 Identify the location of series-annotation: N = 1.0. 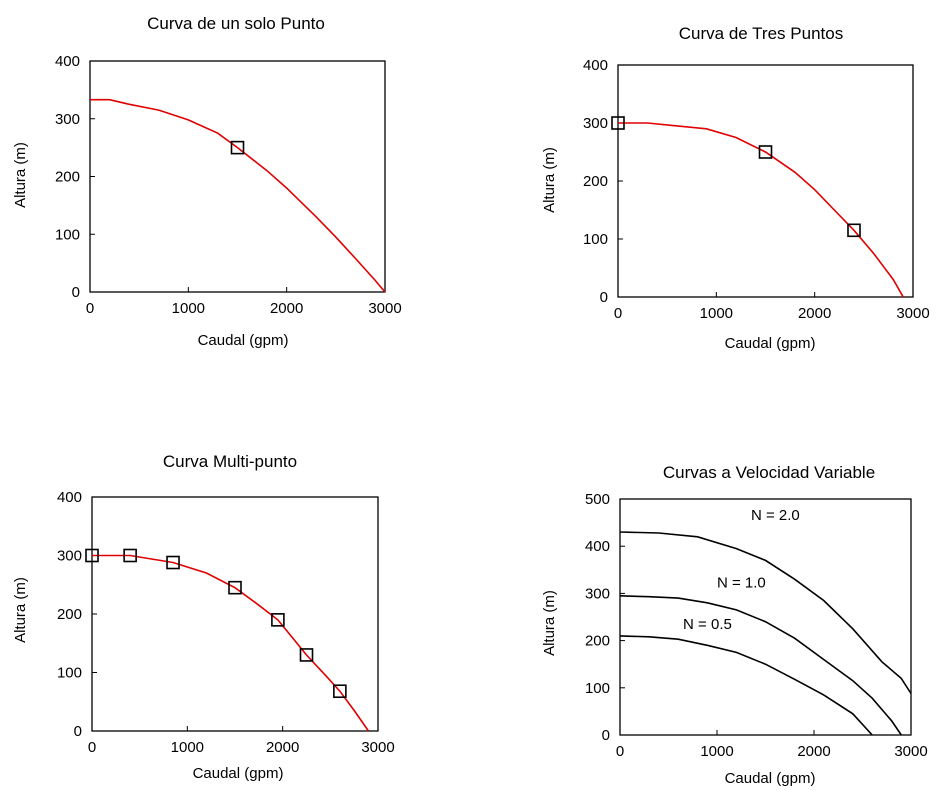
(741, 583).